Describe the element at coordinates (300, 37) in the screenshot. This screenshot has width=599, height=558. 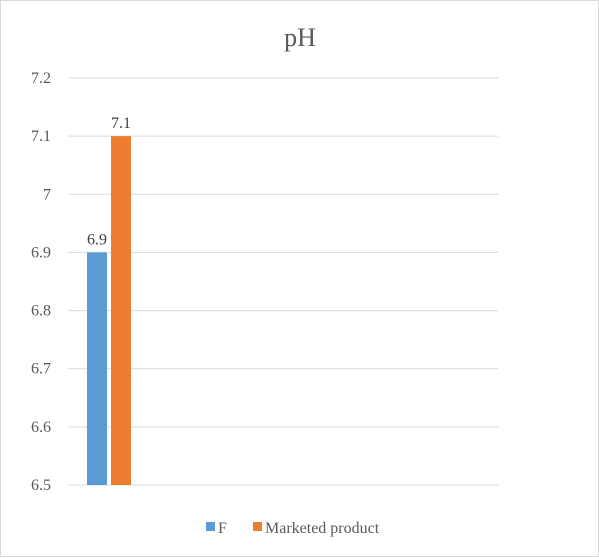
I see `chart-title: pH` at that location.